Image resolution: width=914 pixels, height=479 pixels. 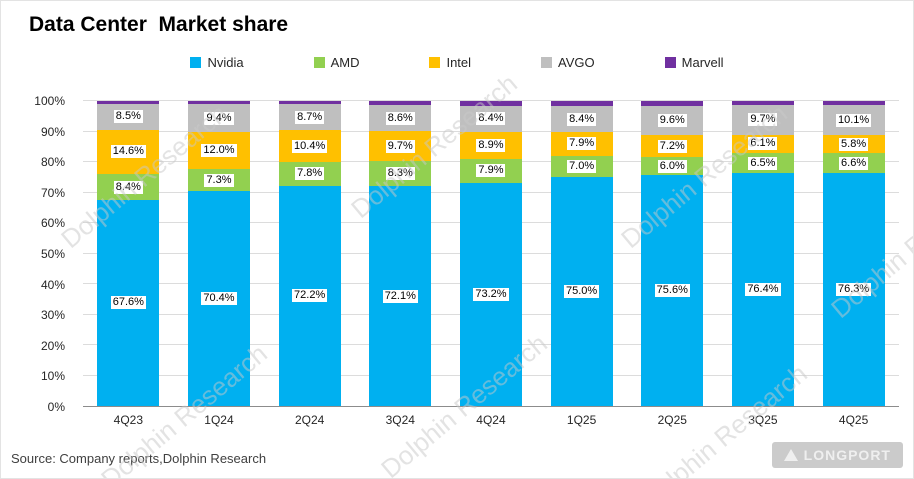 I want to click on x-axis: 4Q23 1Q24 2Q24 3Q24 4Q24 1Q25 2Q25 3Q25 4Q25, so click(x=491, y=416).